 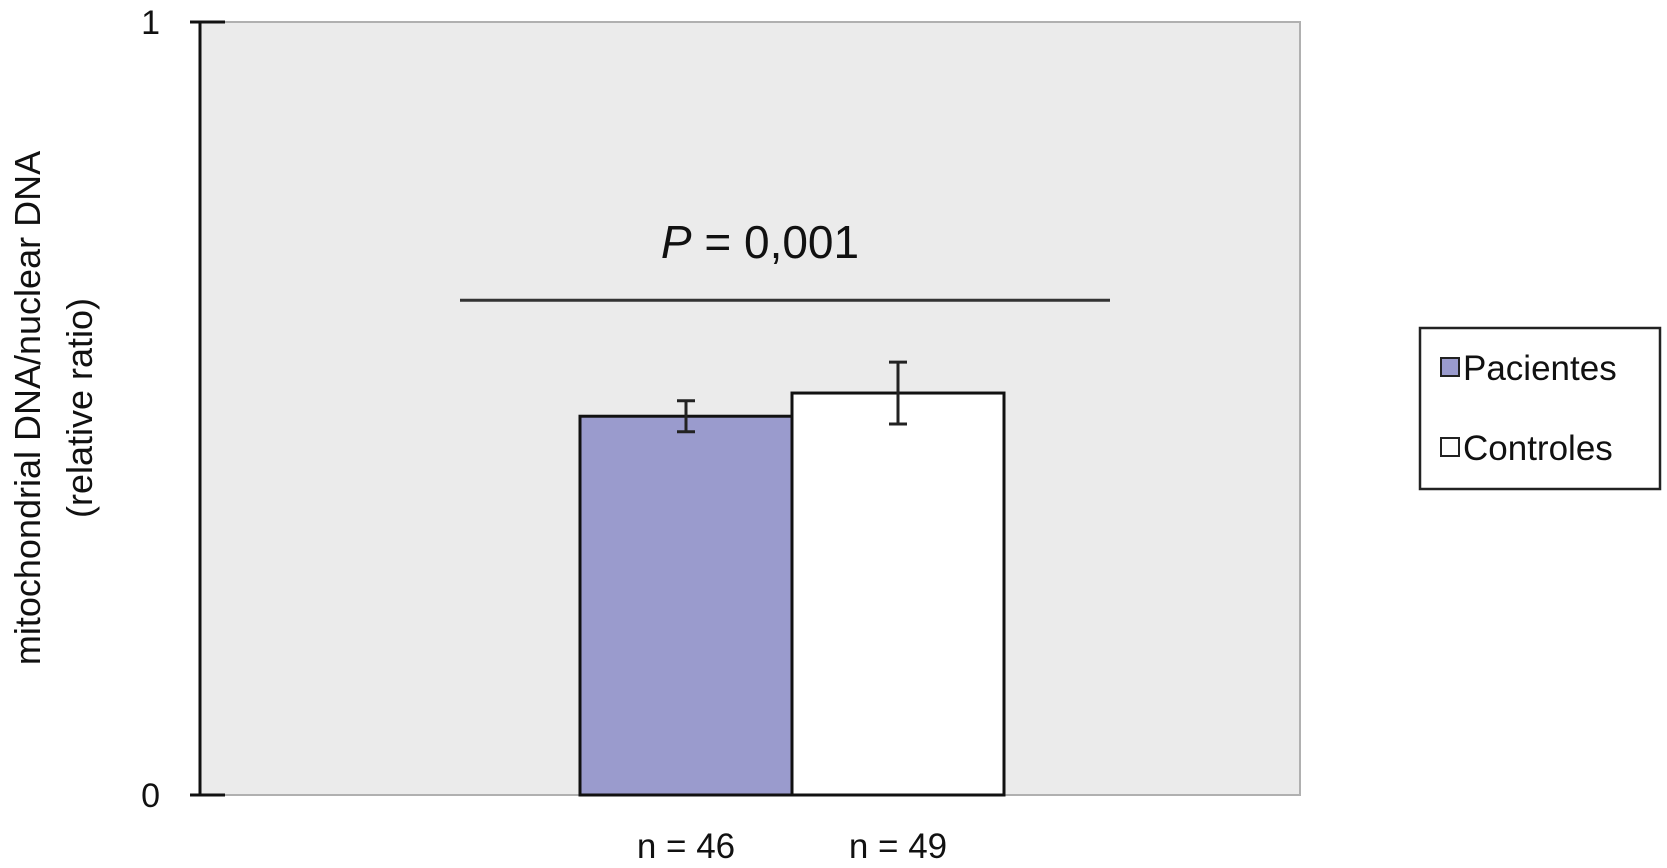 What do you see at coordinates (686, 846) in the screenshot?
I see `n-label-pacientes: n = 46` at bounding box center [686, 846].